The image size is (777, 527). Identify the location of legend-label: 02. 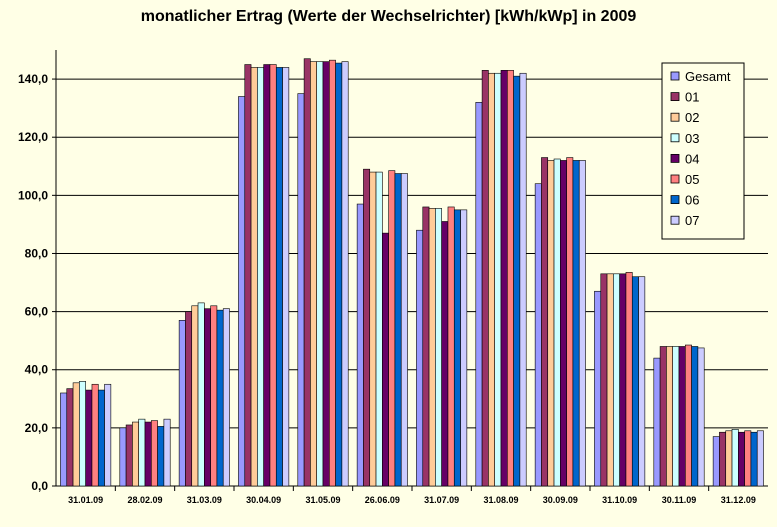
(692, 117).